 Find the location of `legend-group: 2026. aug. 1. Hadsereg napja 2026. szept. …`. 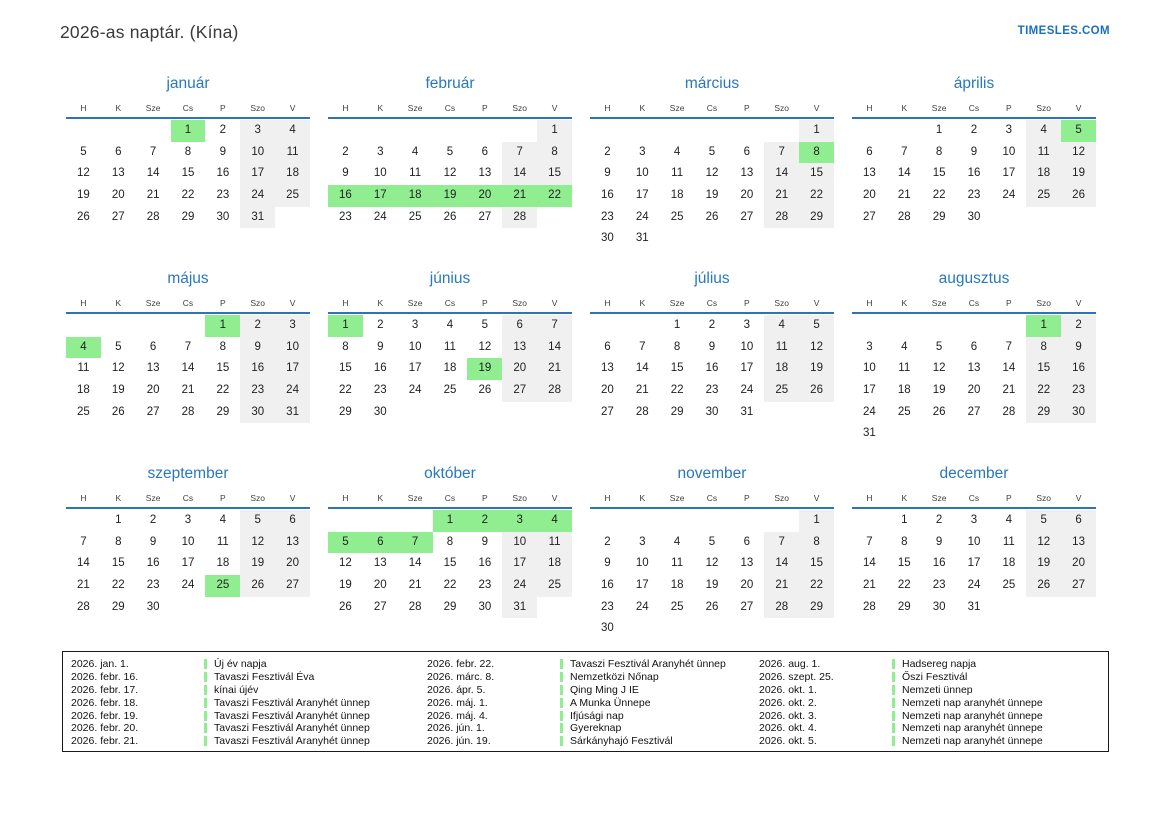

legend-group: 2026. aug. 1. Hadsereg napja 2026. szept. … is located at coordinates (930, 704).